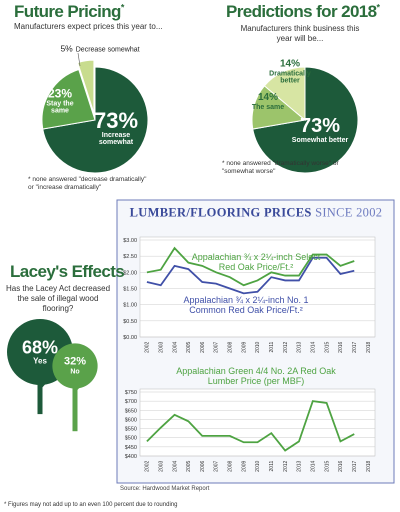 This screenshot has height=512, width=400. I want to click on box-title: LUMBER/FLOORING PRICES SINCE 2002, so click(256, 213).